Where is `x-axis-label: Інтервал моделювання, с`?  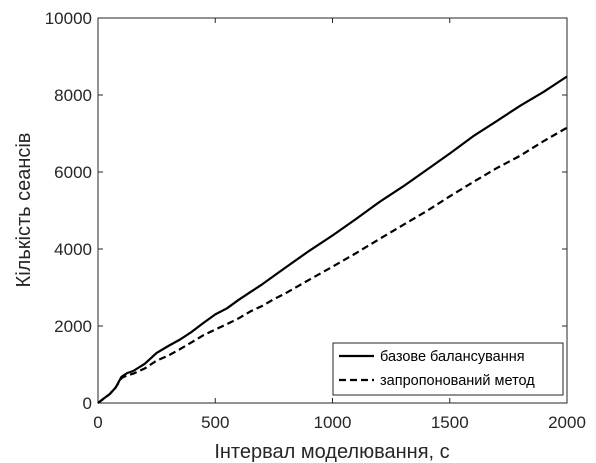 x-axis-label: Інтервал моделювання, с is located at coordinates (331, 452).